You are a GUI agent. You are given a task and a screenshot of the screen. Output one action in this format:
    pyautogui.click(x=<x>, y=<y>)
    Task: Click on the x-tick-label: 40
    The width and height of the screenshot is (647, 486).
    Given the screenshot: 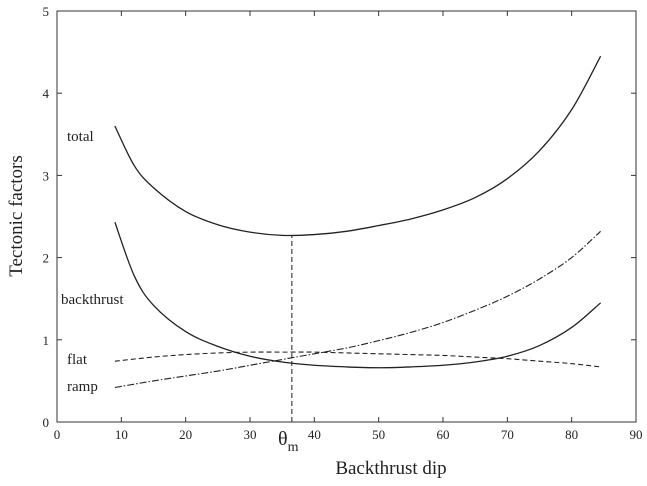 What is the action you would take?
    pyautogui.click(x=314, y=434)
    